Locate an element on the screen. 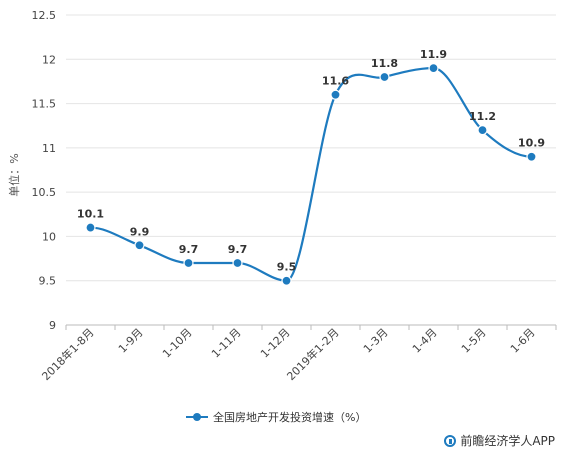 The width and height of the screenshot is (567, 451). y-tick-label: 12 is located at coordinates (49, 59).